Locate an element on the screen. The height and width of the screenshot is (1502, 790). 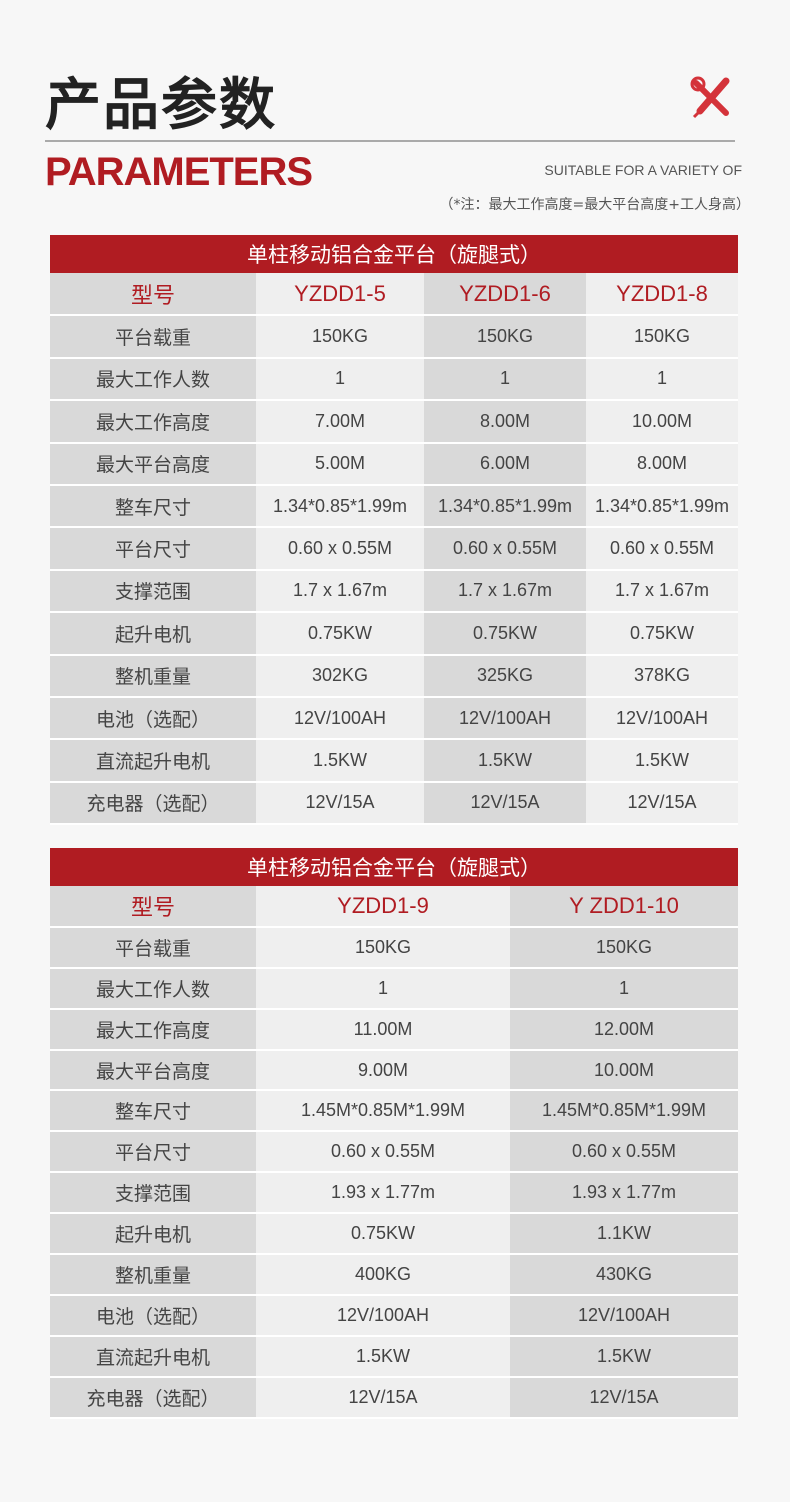
table-row: 支撑范围 1.7 x 1.67m 1.7 x 1.67m 1.7 x 1.67m is located at coordinates (394, 591).